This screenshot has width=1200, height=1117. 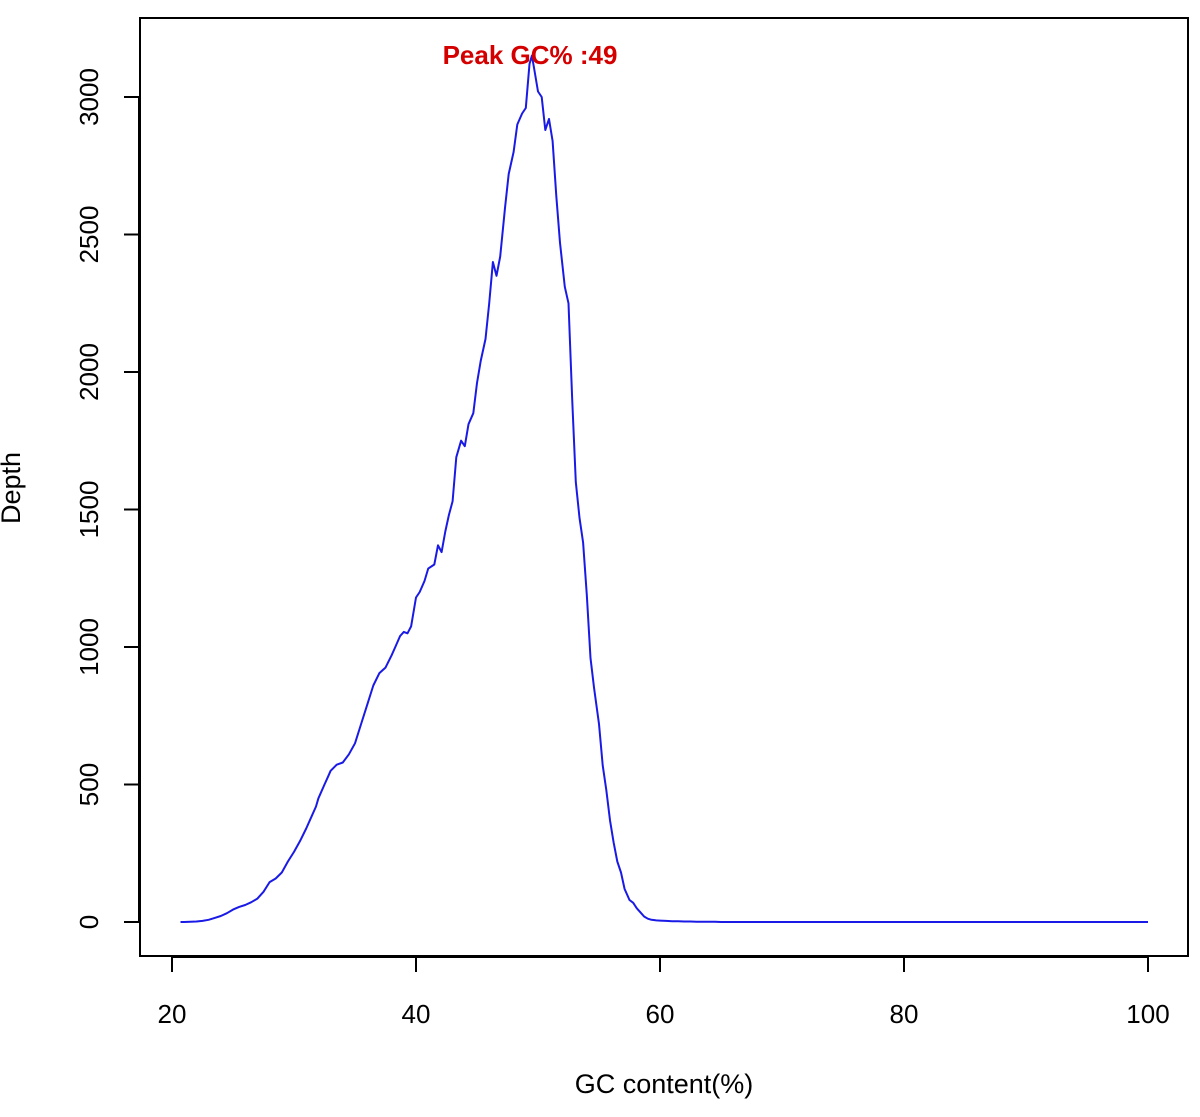 I want to click on x-tick-label: 80, so click(x=904, y=1014).